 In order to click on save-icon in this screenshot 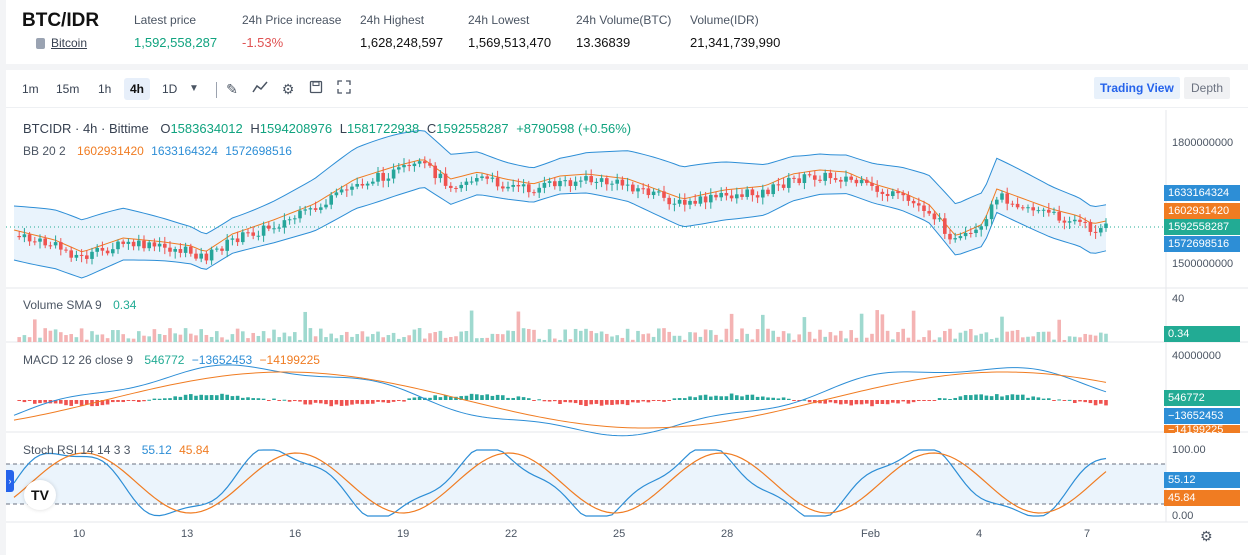, I will do `click(316, 89)`.